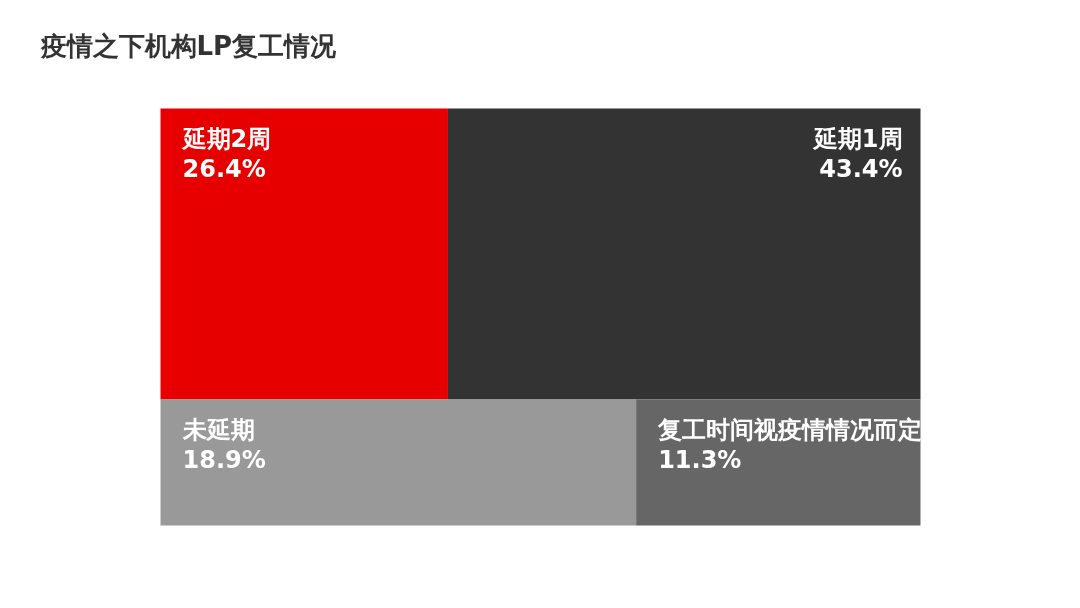  I want to click on data-label: 11.3%, so click(700, 459).